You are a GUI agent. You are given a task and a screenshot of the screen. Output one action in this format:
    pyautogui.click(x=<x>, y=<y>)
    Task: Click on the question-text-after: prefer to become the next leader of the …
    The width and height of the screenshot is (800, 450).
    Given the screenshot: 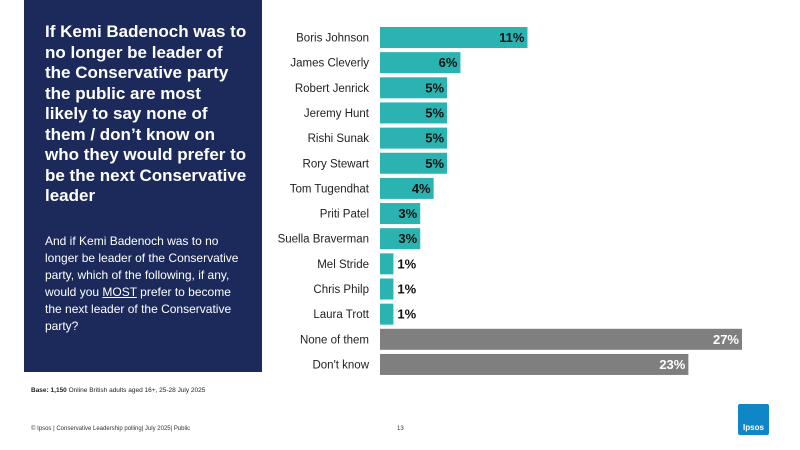 What is the action you would take?
    pyautogui.click(x=138, y=308)
    